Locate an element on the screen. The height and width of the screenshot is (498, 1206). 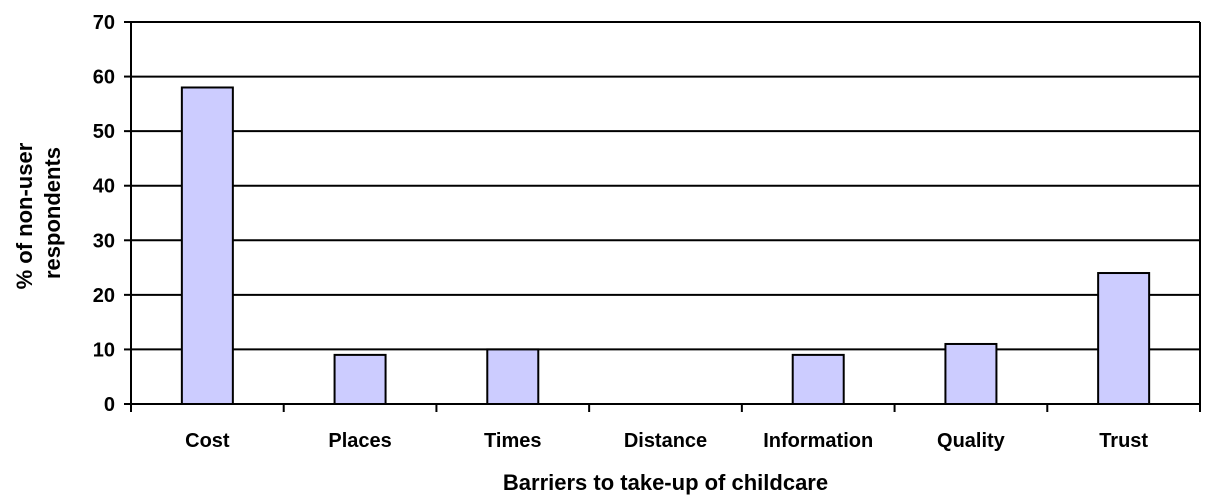
bar-quality is located at coordinates (971, 374).